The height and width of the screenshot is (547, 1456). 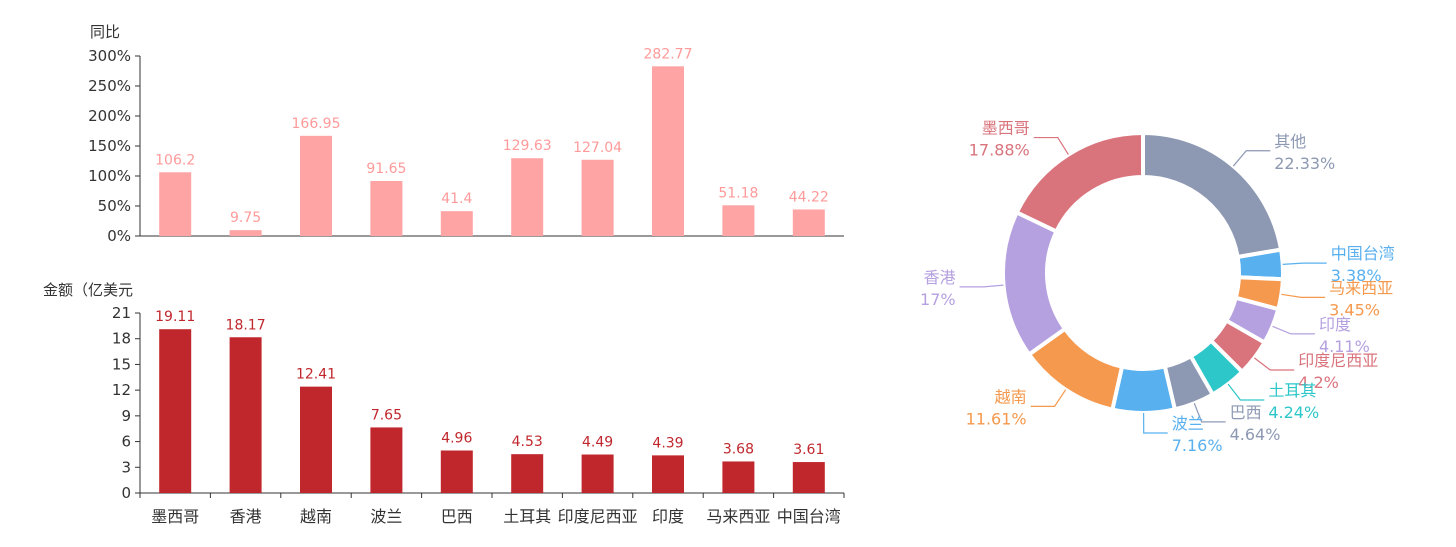 What do you see at coordinates (126, 416) in the screenshot?
I see `y-tick-label: 9` at bounding box center [126, 416].